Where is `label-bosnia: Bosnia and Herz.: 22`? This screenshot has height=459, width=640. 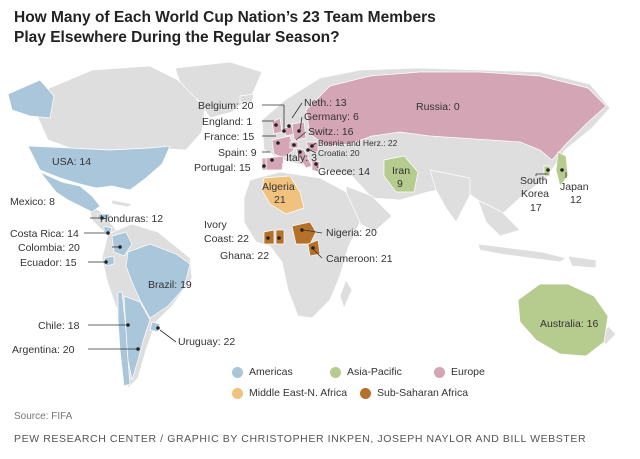 label-bosnia: Bosnia and Herz.: 22 is located at coordinates (358, 143).